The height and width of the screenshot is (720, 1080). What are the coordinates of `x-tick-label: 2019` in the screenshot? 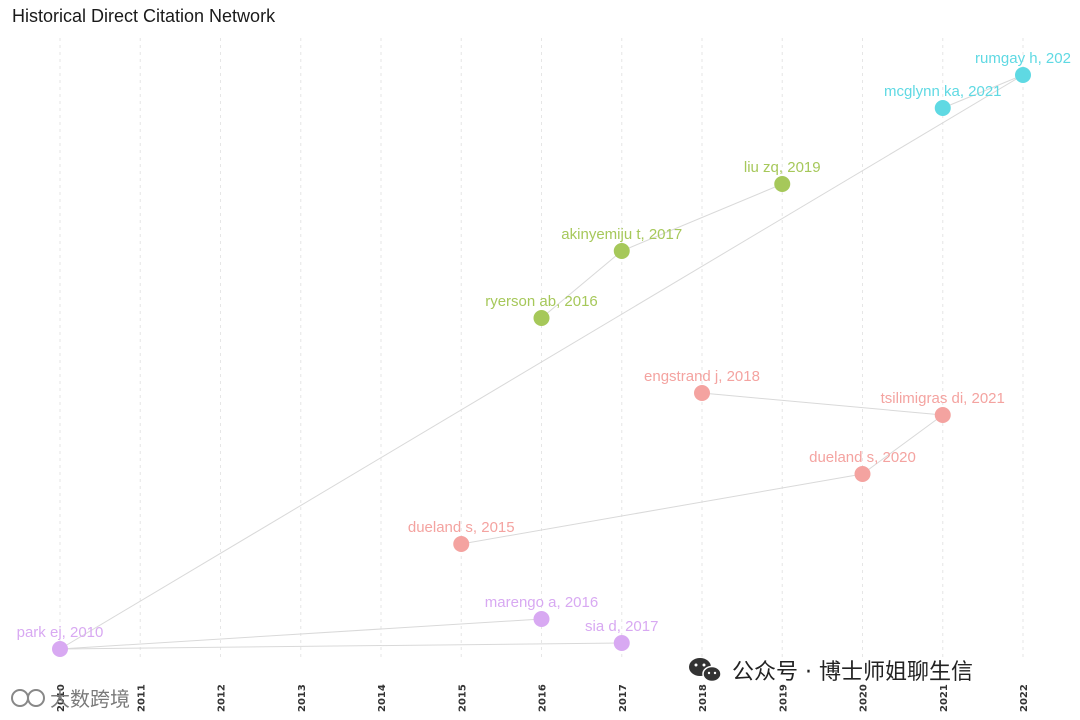 It's located at (783, 698).